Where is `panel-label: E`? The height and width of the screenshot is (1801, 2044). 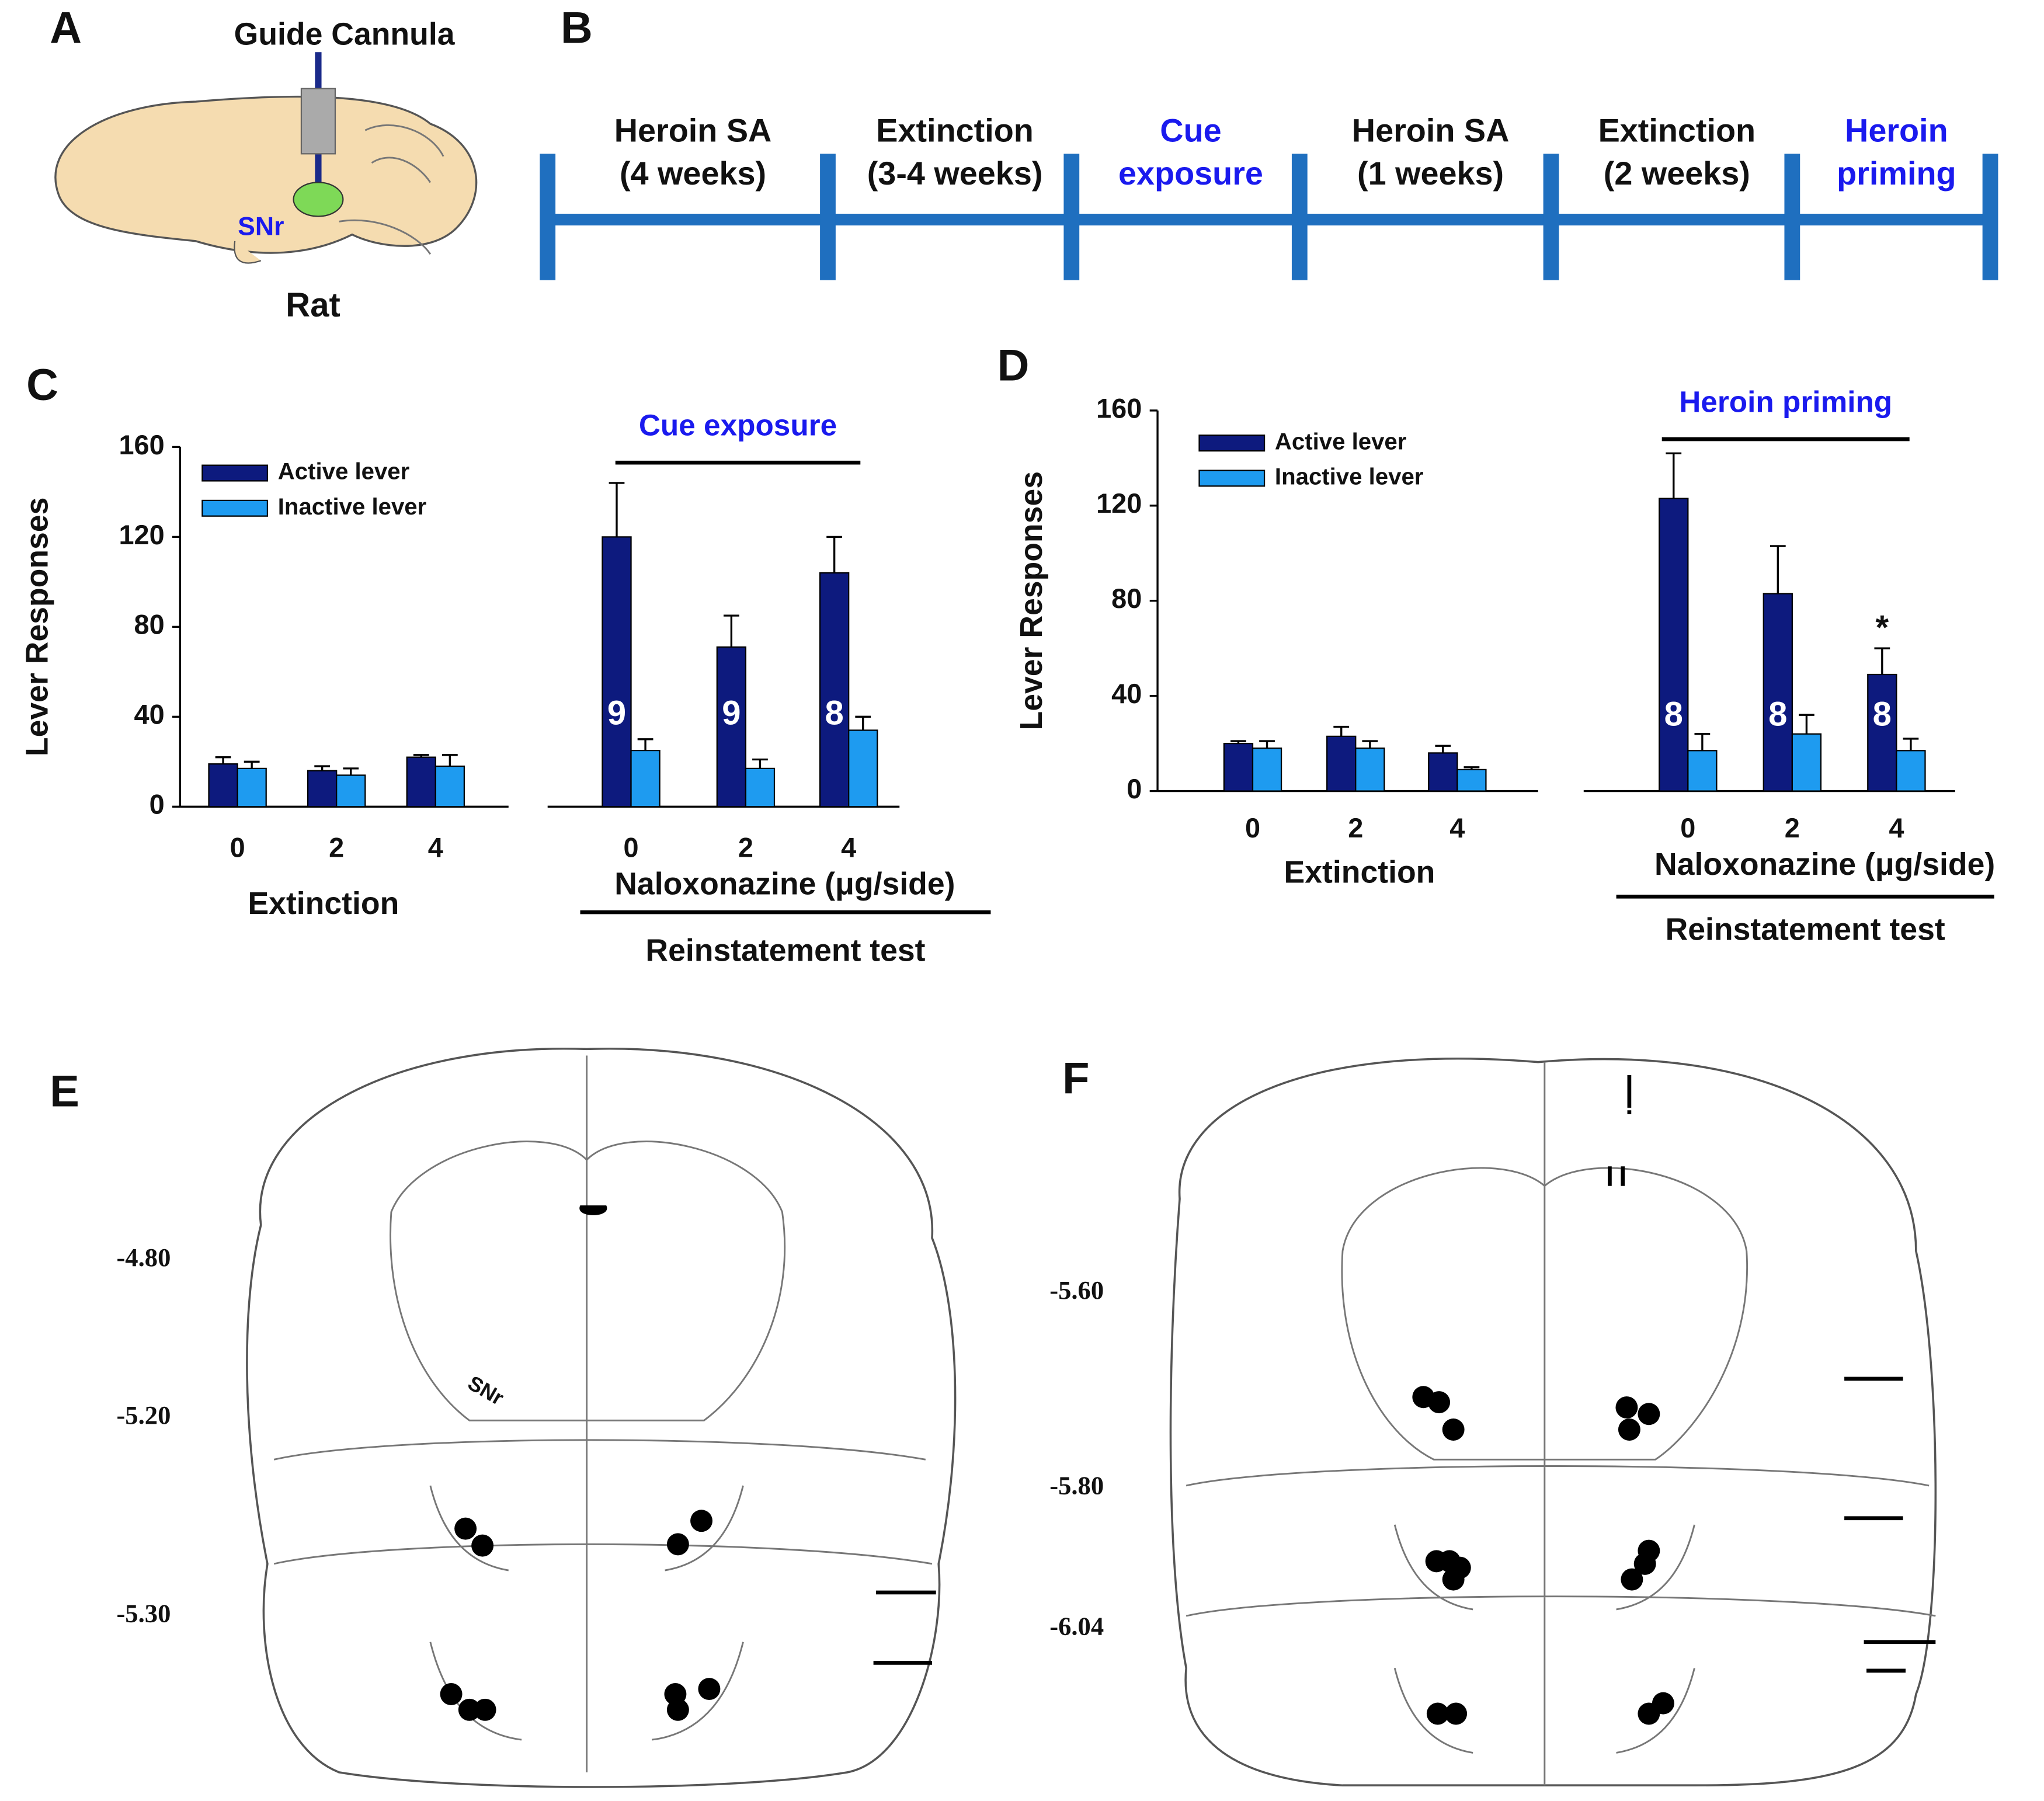 panel-label: E is located at coordinates (64, 1092).